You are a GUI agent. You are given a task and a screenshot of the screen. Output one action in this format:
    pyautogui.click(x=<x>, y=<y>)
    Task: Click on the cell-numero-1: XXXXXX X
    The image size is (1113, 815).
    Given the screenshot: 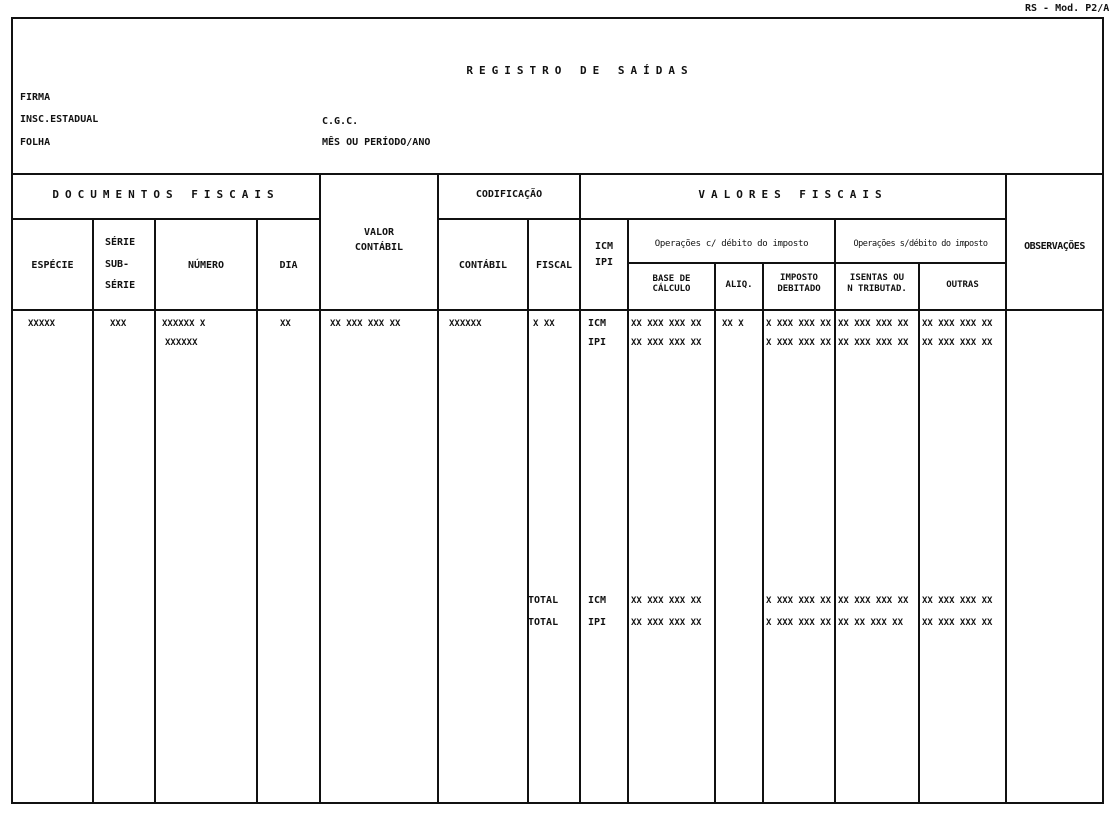 What is the action you would take?
    pyautogui.click(x=184, y=324)
    